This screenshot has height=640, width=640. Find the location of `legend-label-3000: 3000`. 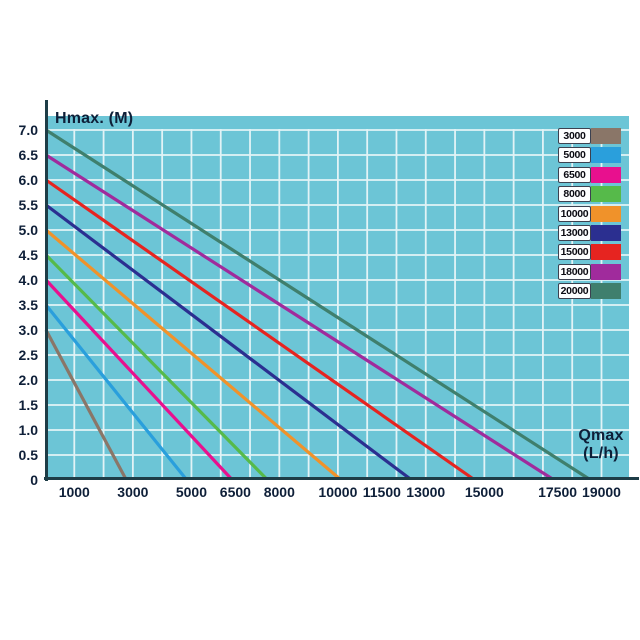

legend-label-3000: 3000 is located at coordinates (574, 136).